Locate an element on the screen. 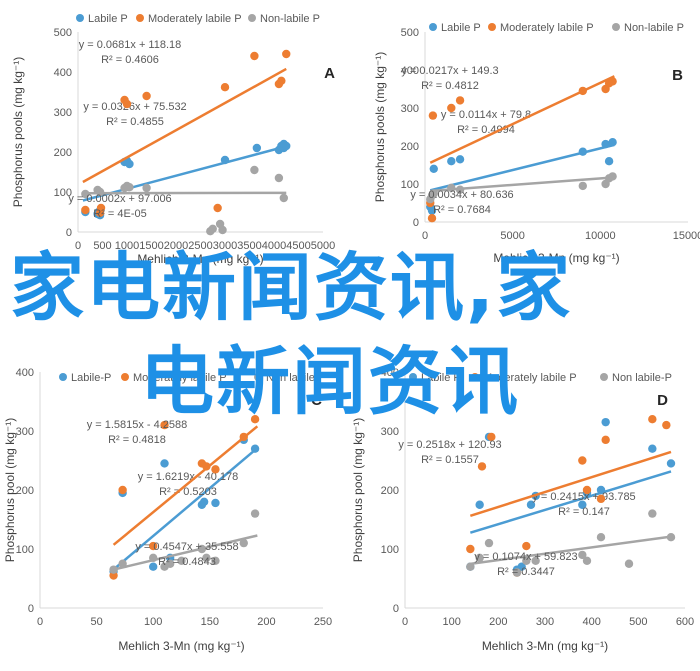 The width and height of the screenshot is (700, 671). panel-c-x-tick-label: 250 is located at coordinates (323, 622).